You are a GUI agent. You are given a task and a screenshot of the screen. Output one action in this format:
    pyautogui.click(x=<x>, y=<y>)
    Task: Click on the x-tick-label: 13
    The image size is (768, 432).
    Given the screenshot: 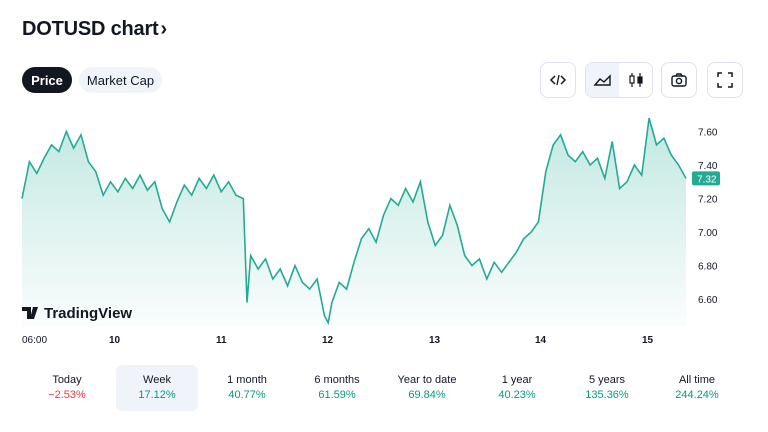 What is the action you would take?
    pyautogui.click(x=435, y=340)
    